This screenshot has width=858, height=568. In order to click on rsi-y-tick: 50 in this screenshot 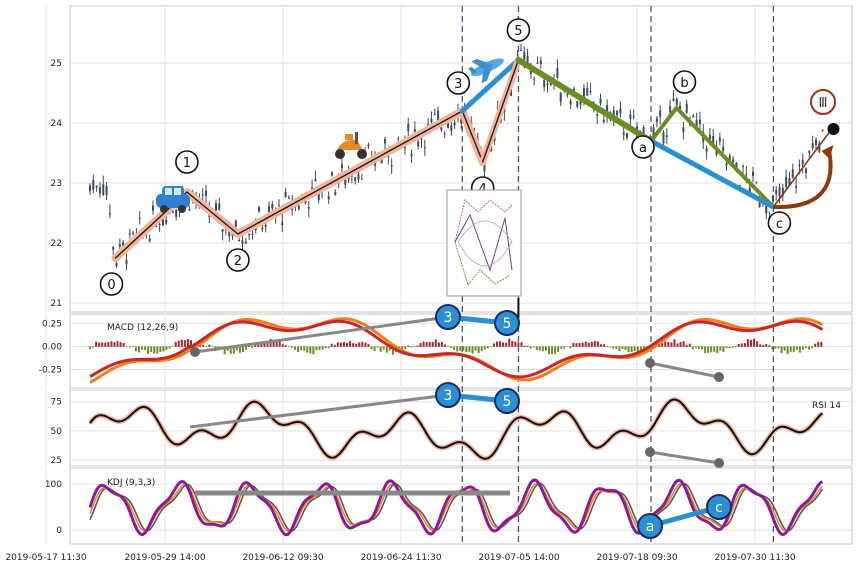, I will do `click(57, 432)`.